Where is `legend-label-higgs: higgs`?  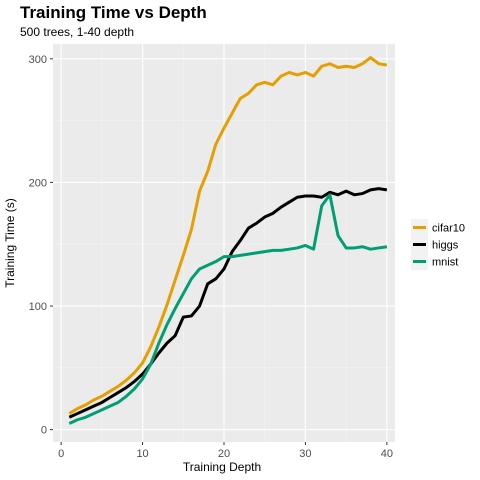 legend-label-higgs: higgs is located at coordinates (445, 246).